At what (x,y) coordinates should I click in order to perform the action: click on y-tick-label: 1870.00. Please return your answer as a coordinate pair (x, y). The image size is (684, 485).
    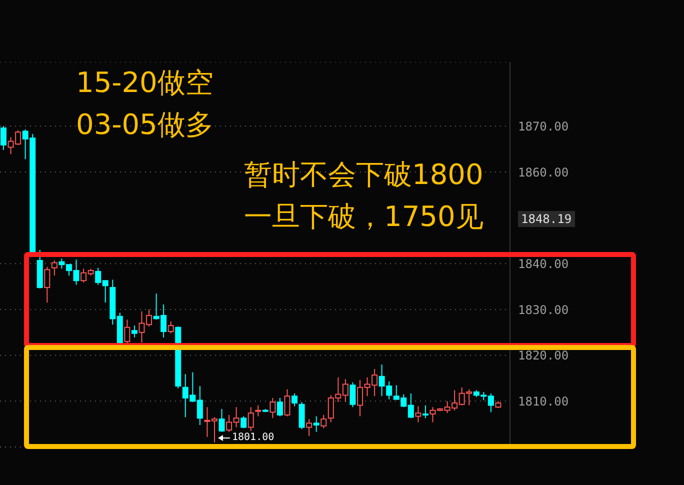
    Looking at the image, I should click on (543, 126).